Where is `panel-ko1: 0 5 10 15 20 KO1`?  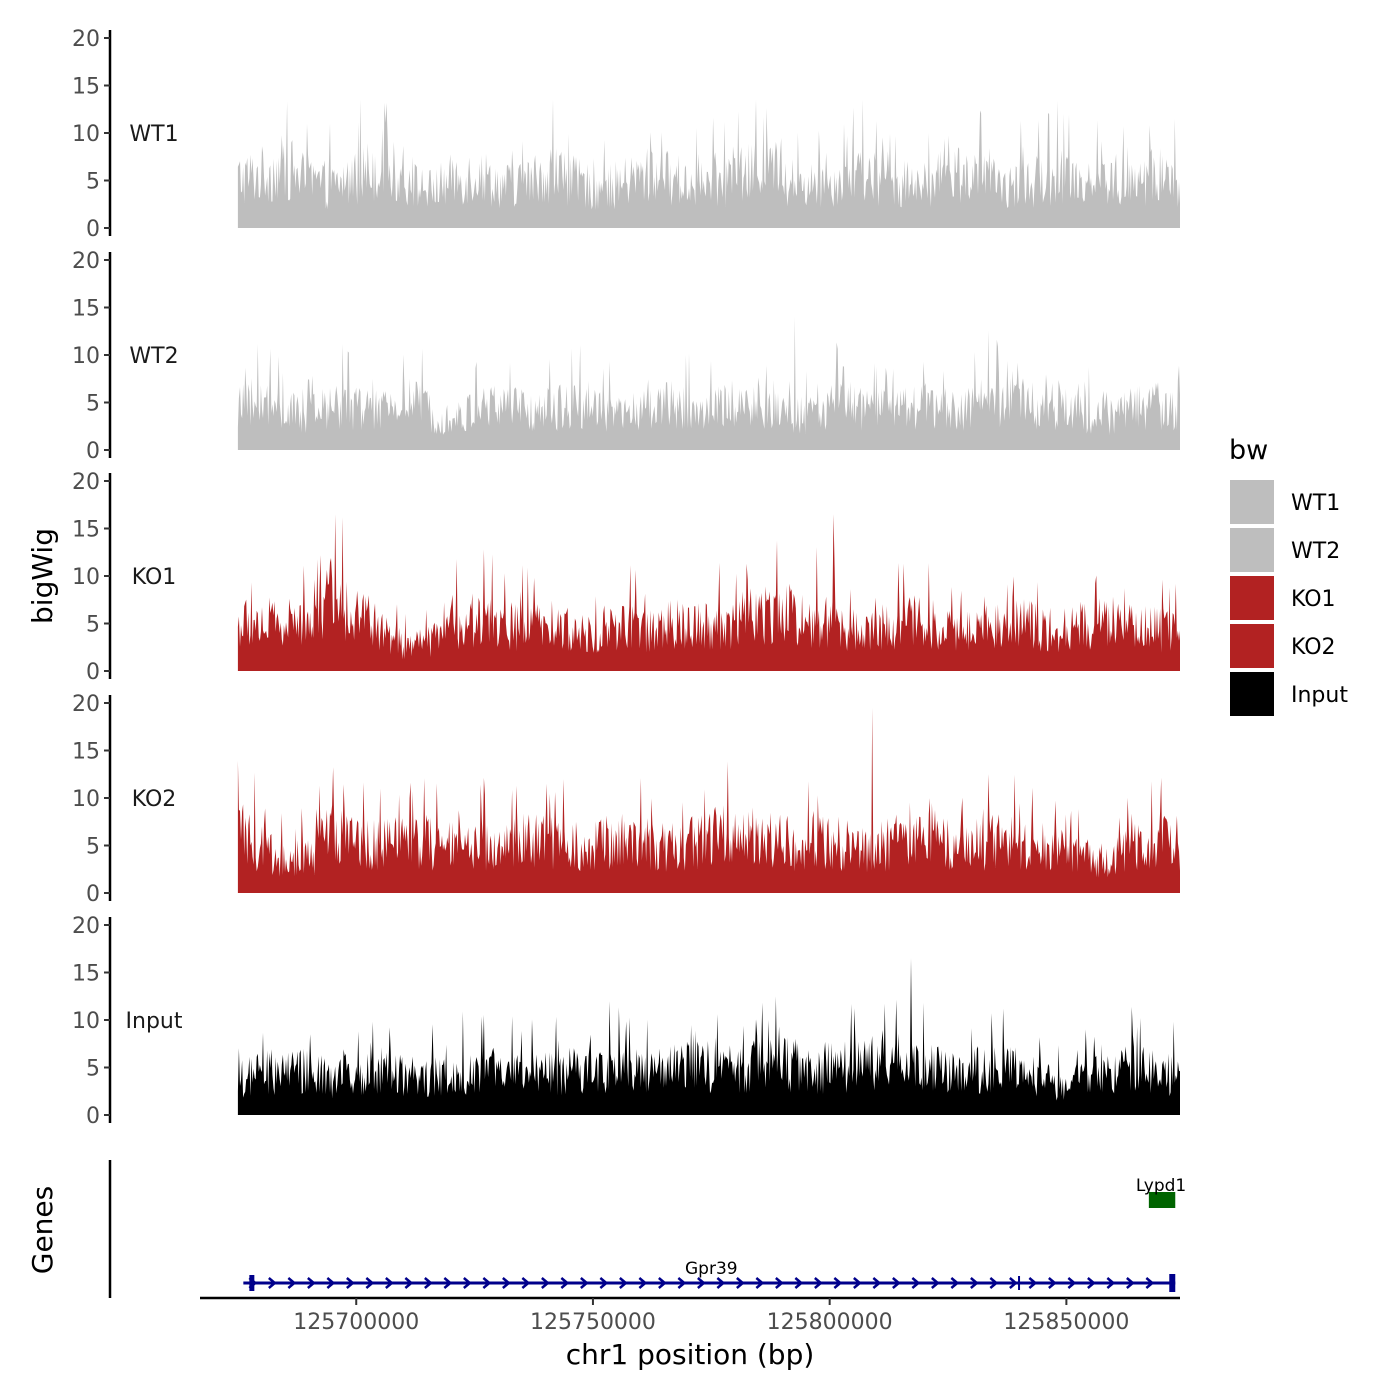
panel-ko1: 0 5 10 15 20 KO1 is located at coordinates (626, 577).